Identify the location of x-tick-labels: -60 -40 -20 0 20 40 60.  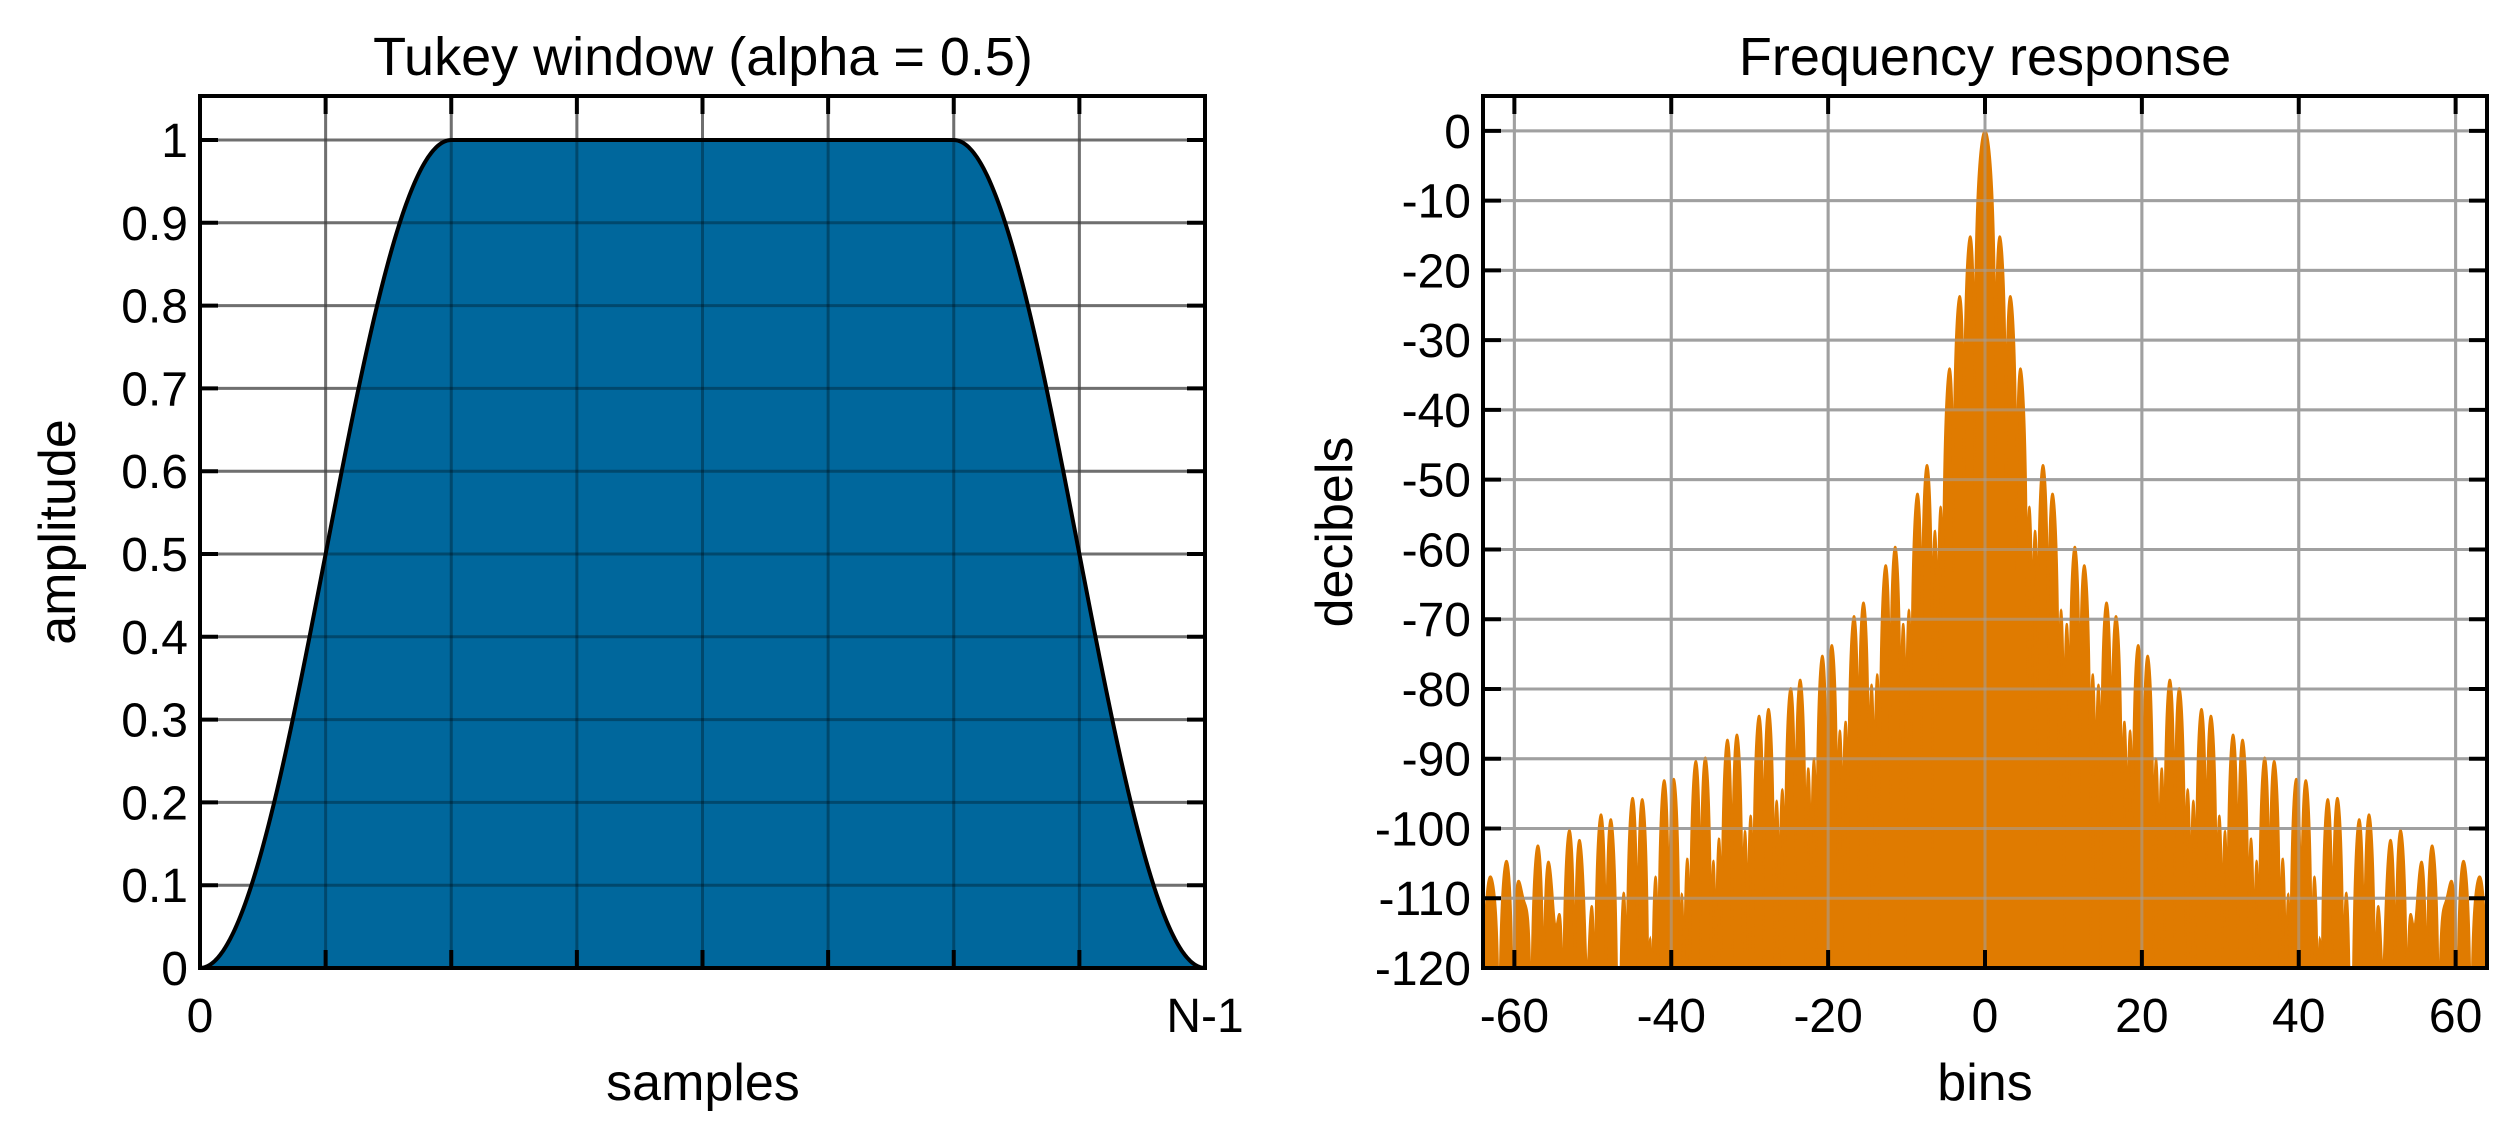
(1981, 1016).